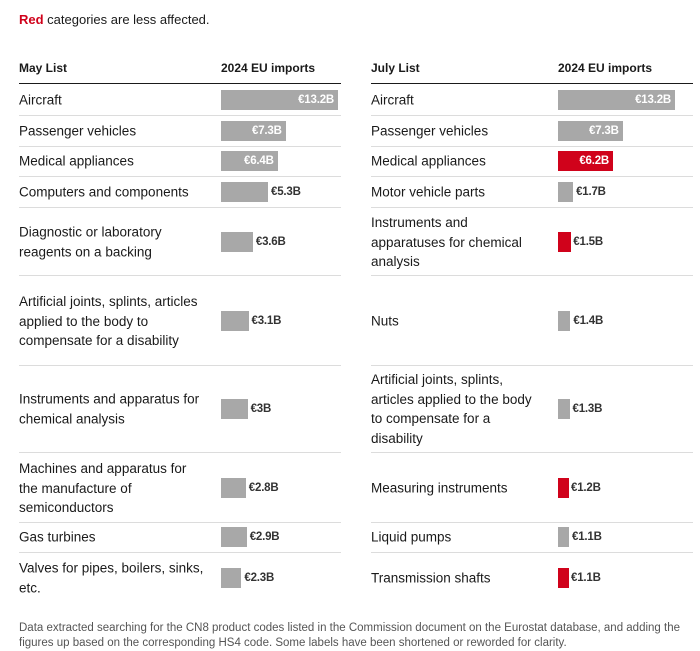 Image resolution: width=700 pixels, height=651 pixels. I want to click on july-category-label: Liquid pumps, so click(411, 537).